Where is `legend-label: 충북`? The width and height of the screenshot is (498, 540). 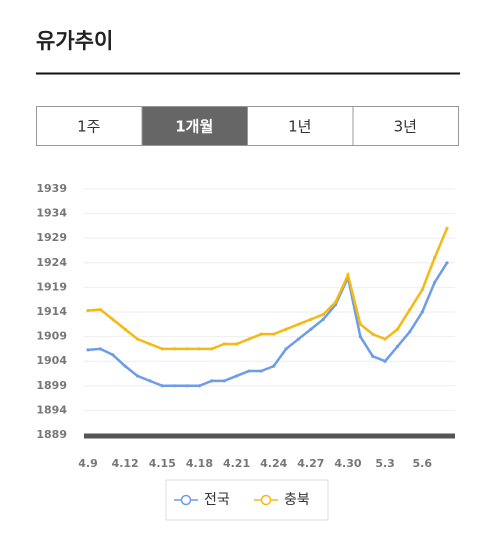
legend-label: 충북 is located at coordinates (297, 500).